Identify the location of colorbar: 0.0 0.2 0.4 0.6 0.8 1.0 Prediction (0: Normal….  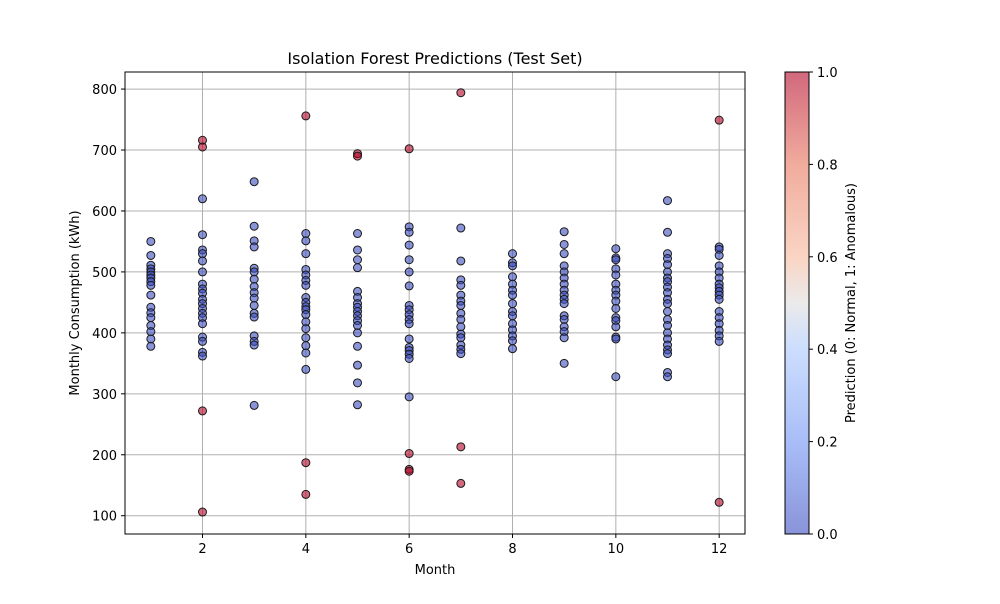
(821, 304).